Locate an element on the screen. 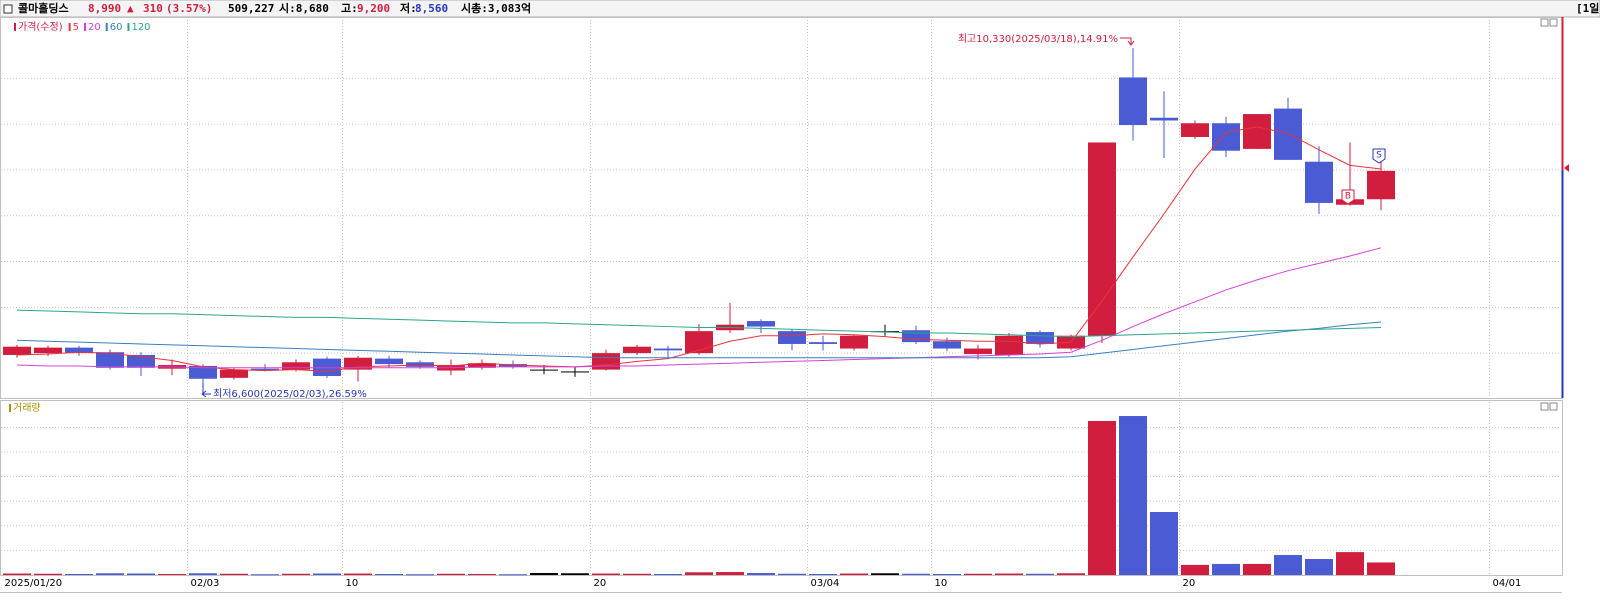 The image size is (1600, 607). high-label: 고: is located at coordinates (349, 8).